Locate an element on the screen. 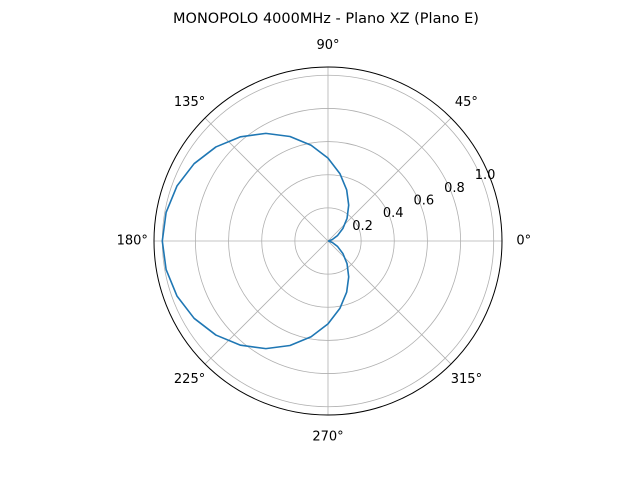 The image size is (640, 480). radial-tick-label: 0.6 is located at coordinates (424, 200).